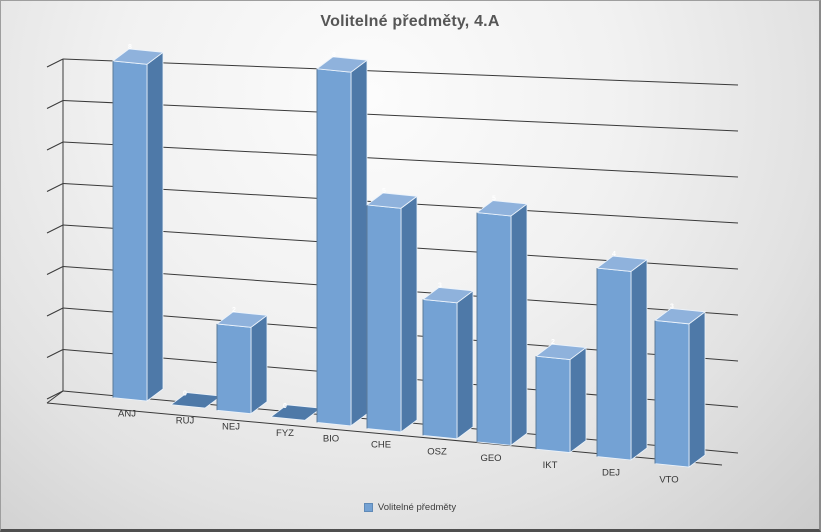  I want to click on bar-top-NEJ, so click(242, 319).